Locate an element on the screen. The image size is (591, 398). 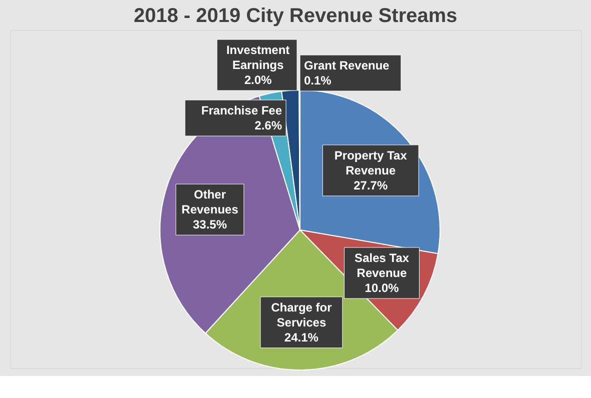
slice-label: Other Revenues is located at coordinates (210, 202).